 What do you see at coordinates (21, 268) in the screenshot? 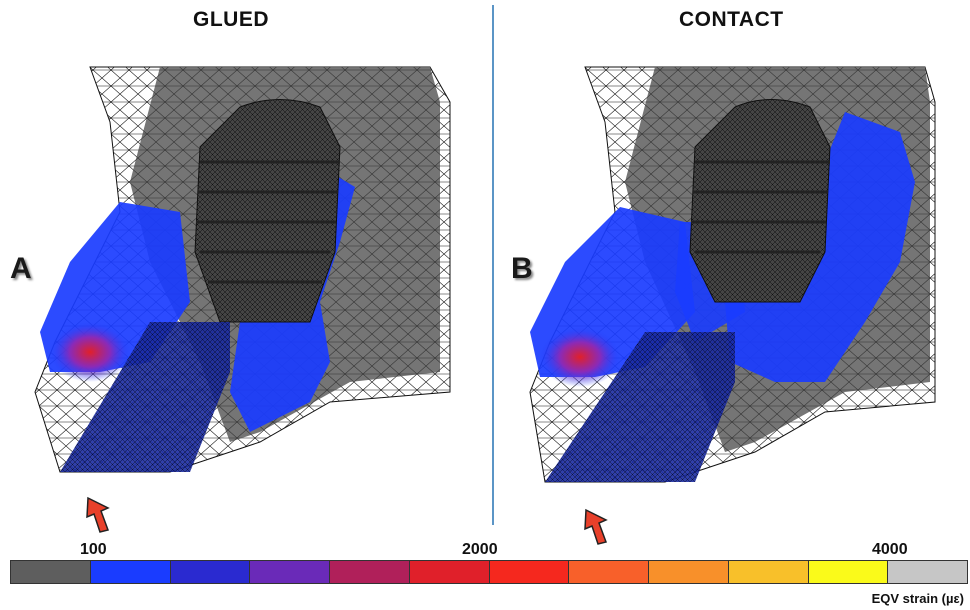
I see `panel-label-a: A` at bounding box center [21, 268].